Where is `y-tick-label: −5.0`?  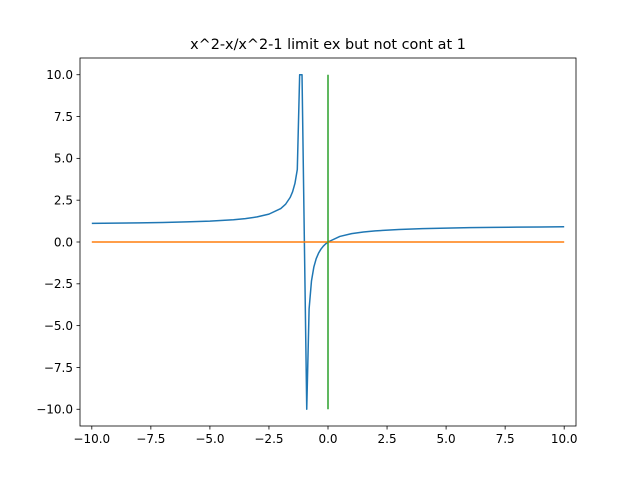
y-tick-label: −5.0 is located at coordinates (58, 326).